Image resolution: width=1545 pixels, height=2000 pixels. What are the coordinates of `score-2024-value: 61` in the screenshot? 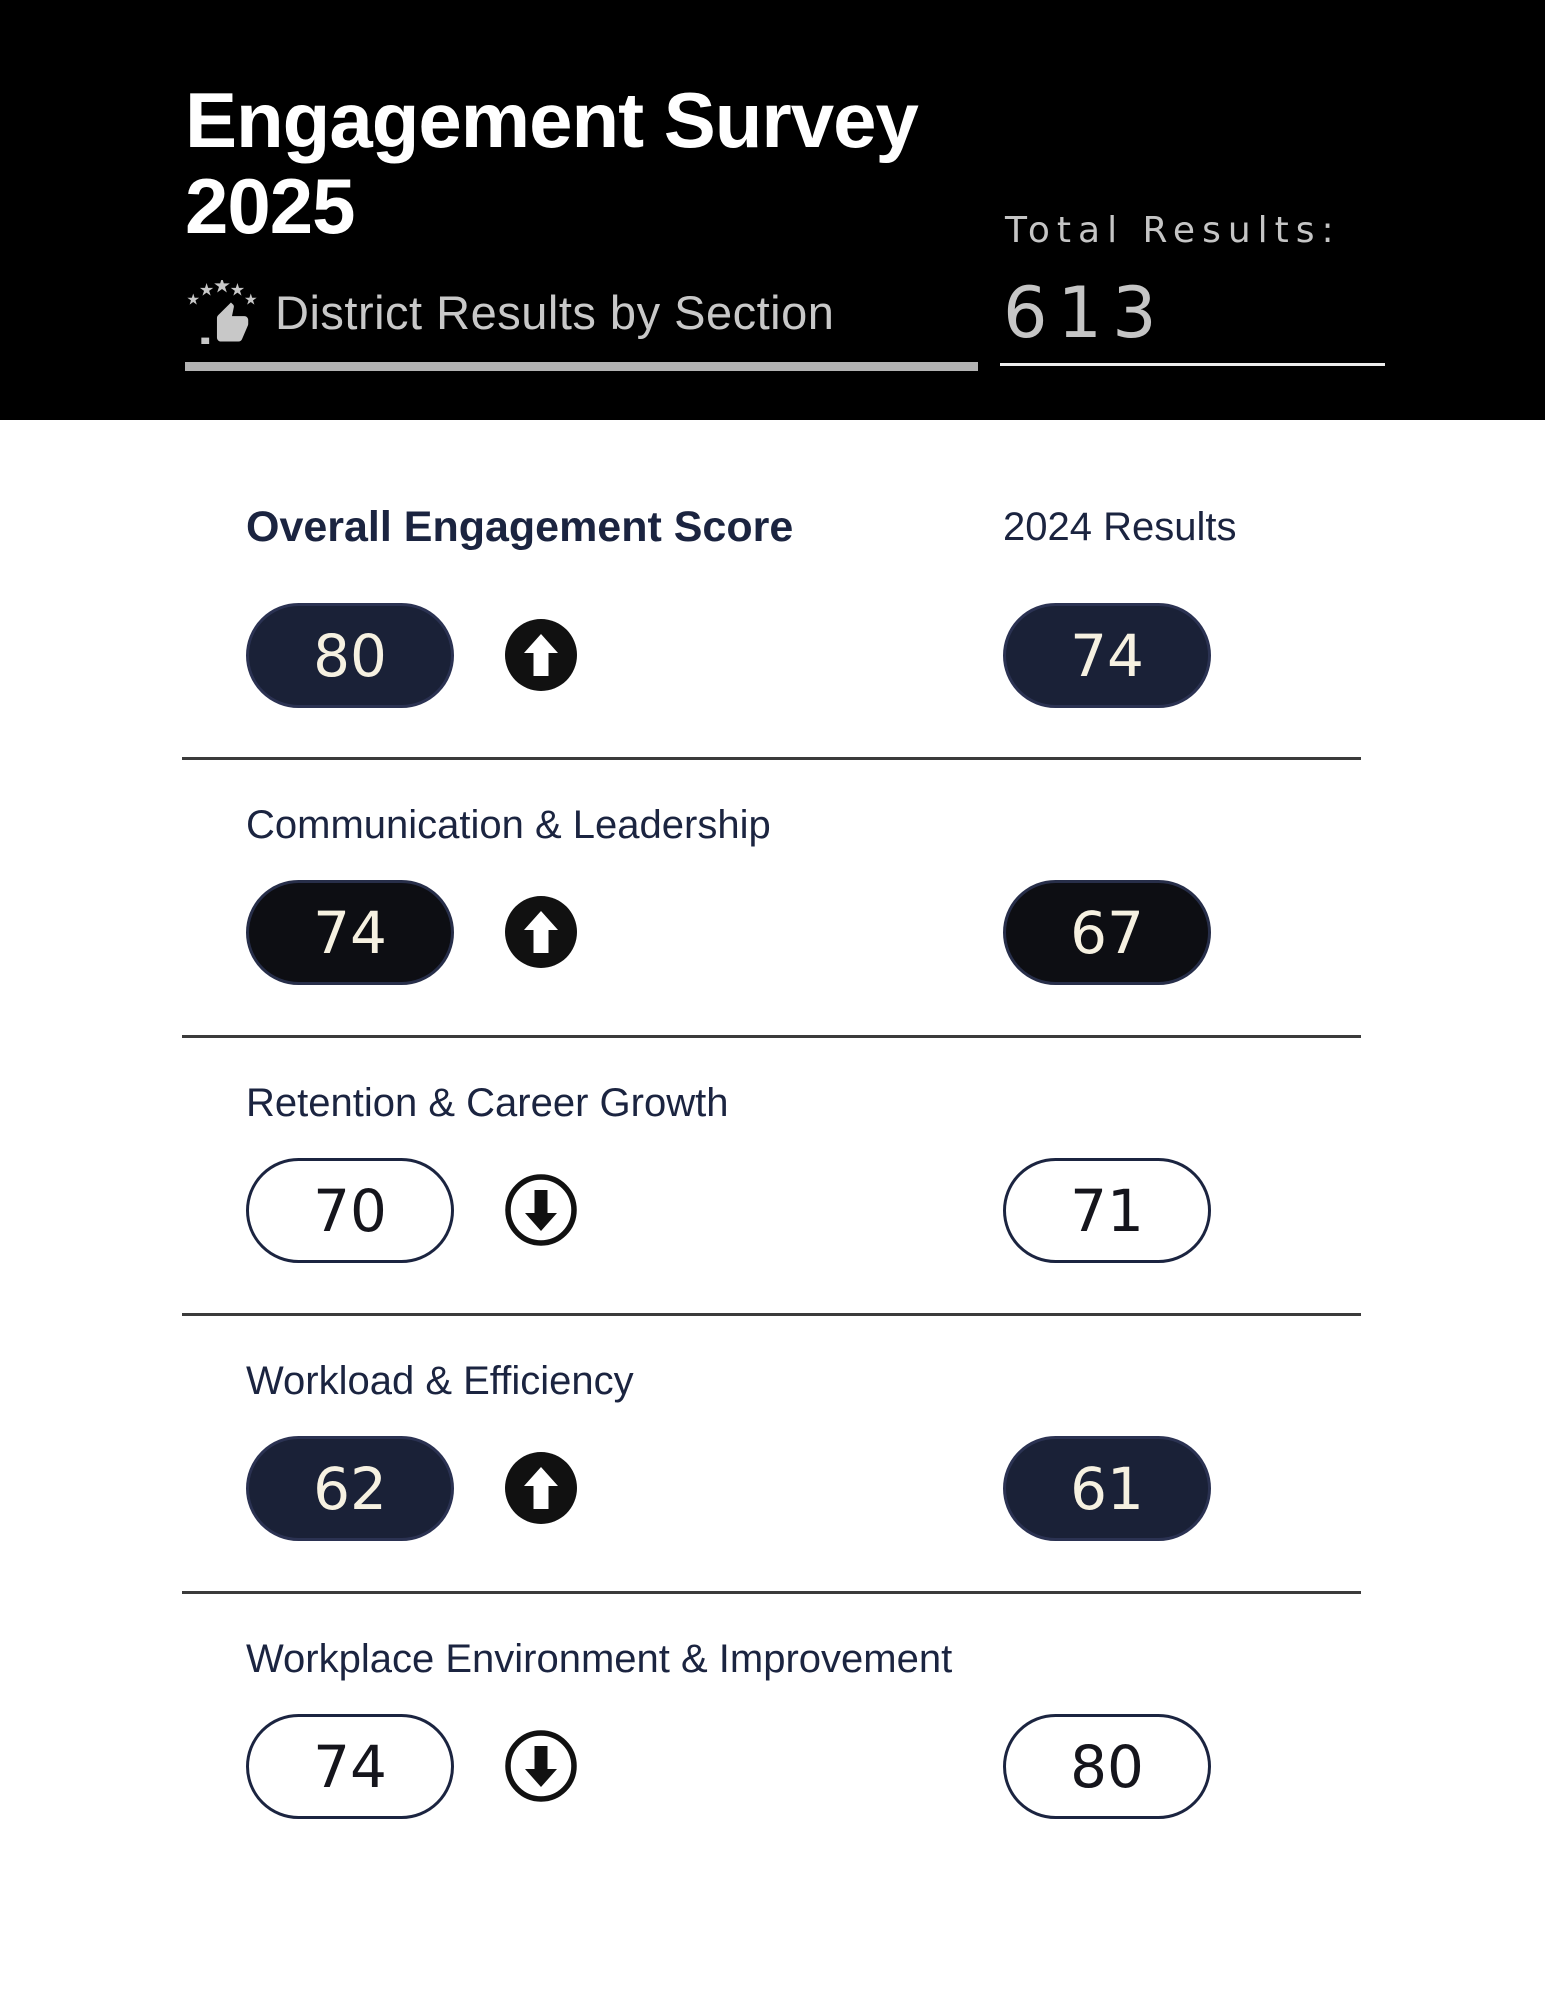 It's located at (1107, 1488).